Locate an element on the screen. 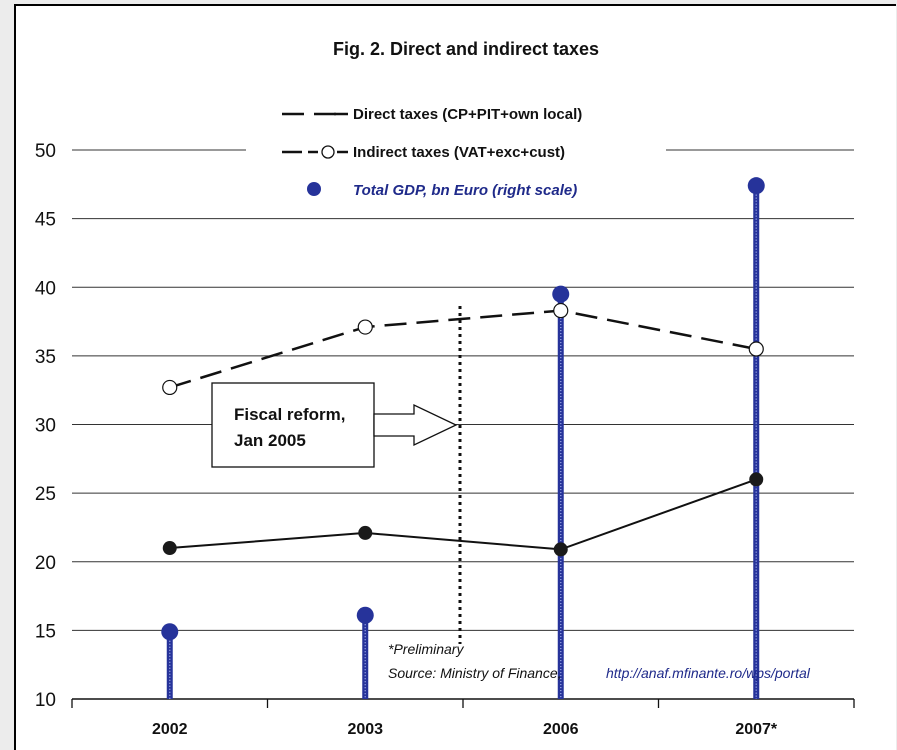 Image resolution: width=897 pixels, height=750 pixels. x-axis is located at coordinates (463, 703).